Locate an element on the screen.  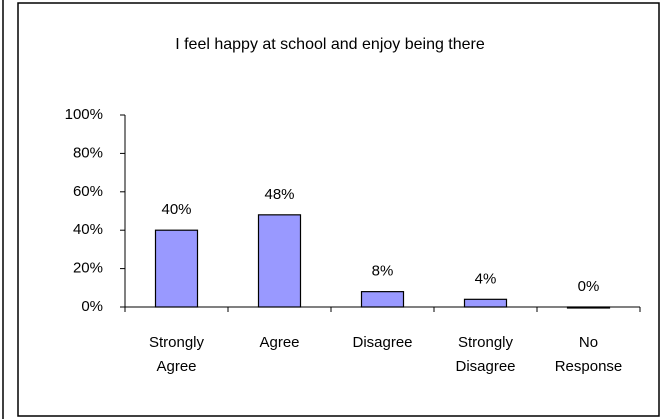
y-tick-label: 40% is located at coordinates (88, 229).